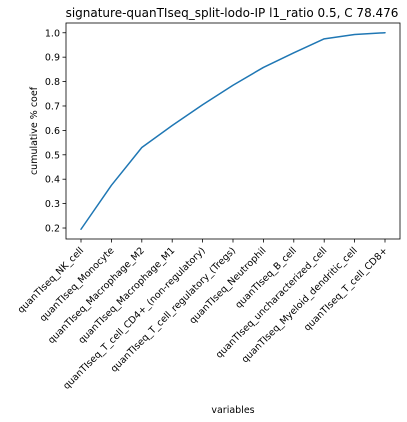 This screenshot has width=407, height=422. Describe the element at coordinates (34, 130) in the screenshot. I see `y-axis-label: cumulative % coef` at that location.